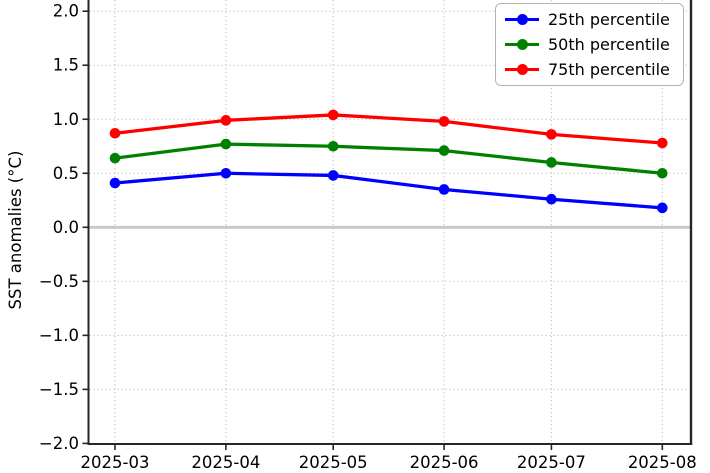 Image resolution: width=710 pixels, height=473 pixels. I want to click on y-tick-label: −1.5, so click(59, 389).